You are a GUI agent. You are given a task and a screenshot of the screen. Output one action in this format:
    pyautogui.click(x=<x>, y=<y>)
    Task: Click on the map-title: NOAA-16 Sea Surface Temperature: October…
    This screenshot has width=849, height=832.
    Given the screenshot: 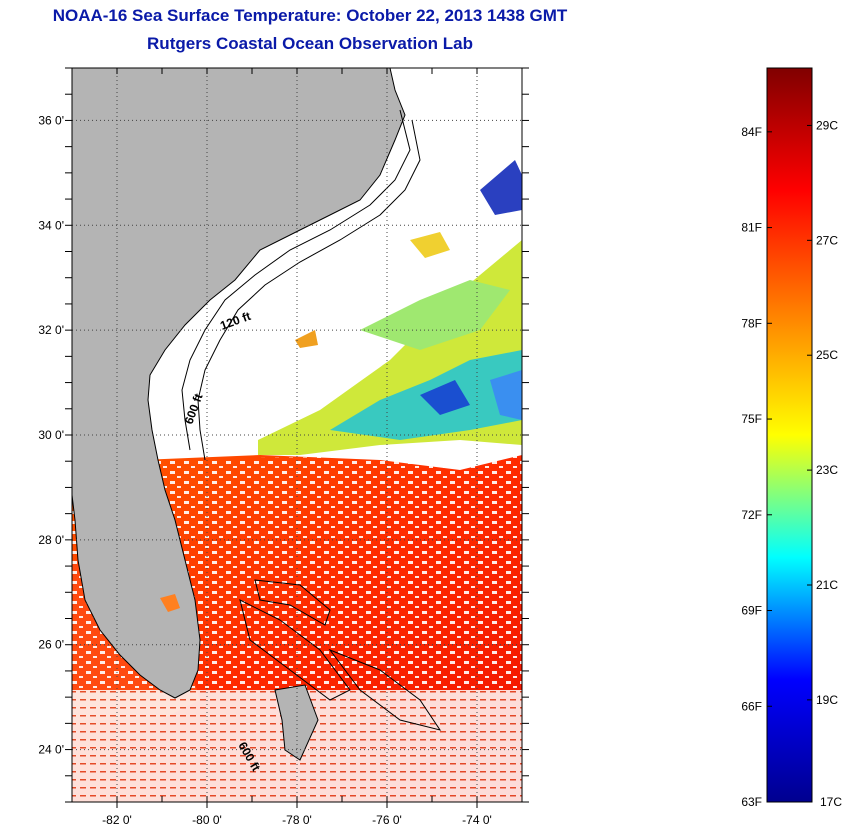 What is the action you would take?
    pyautogui.click(x=310, y=15)
    